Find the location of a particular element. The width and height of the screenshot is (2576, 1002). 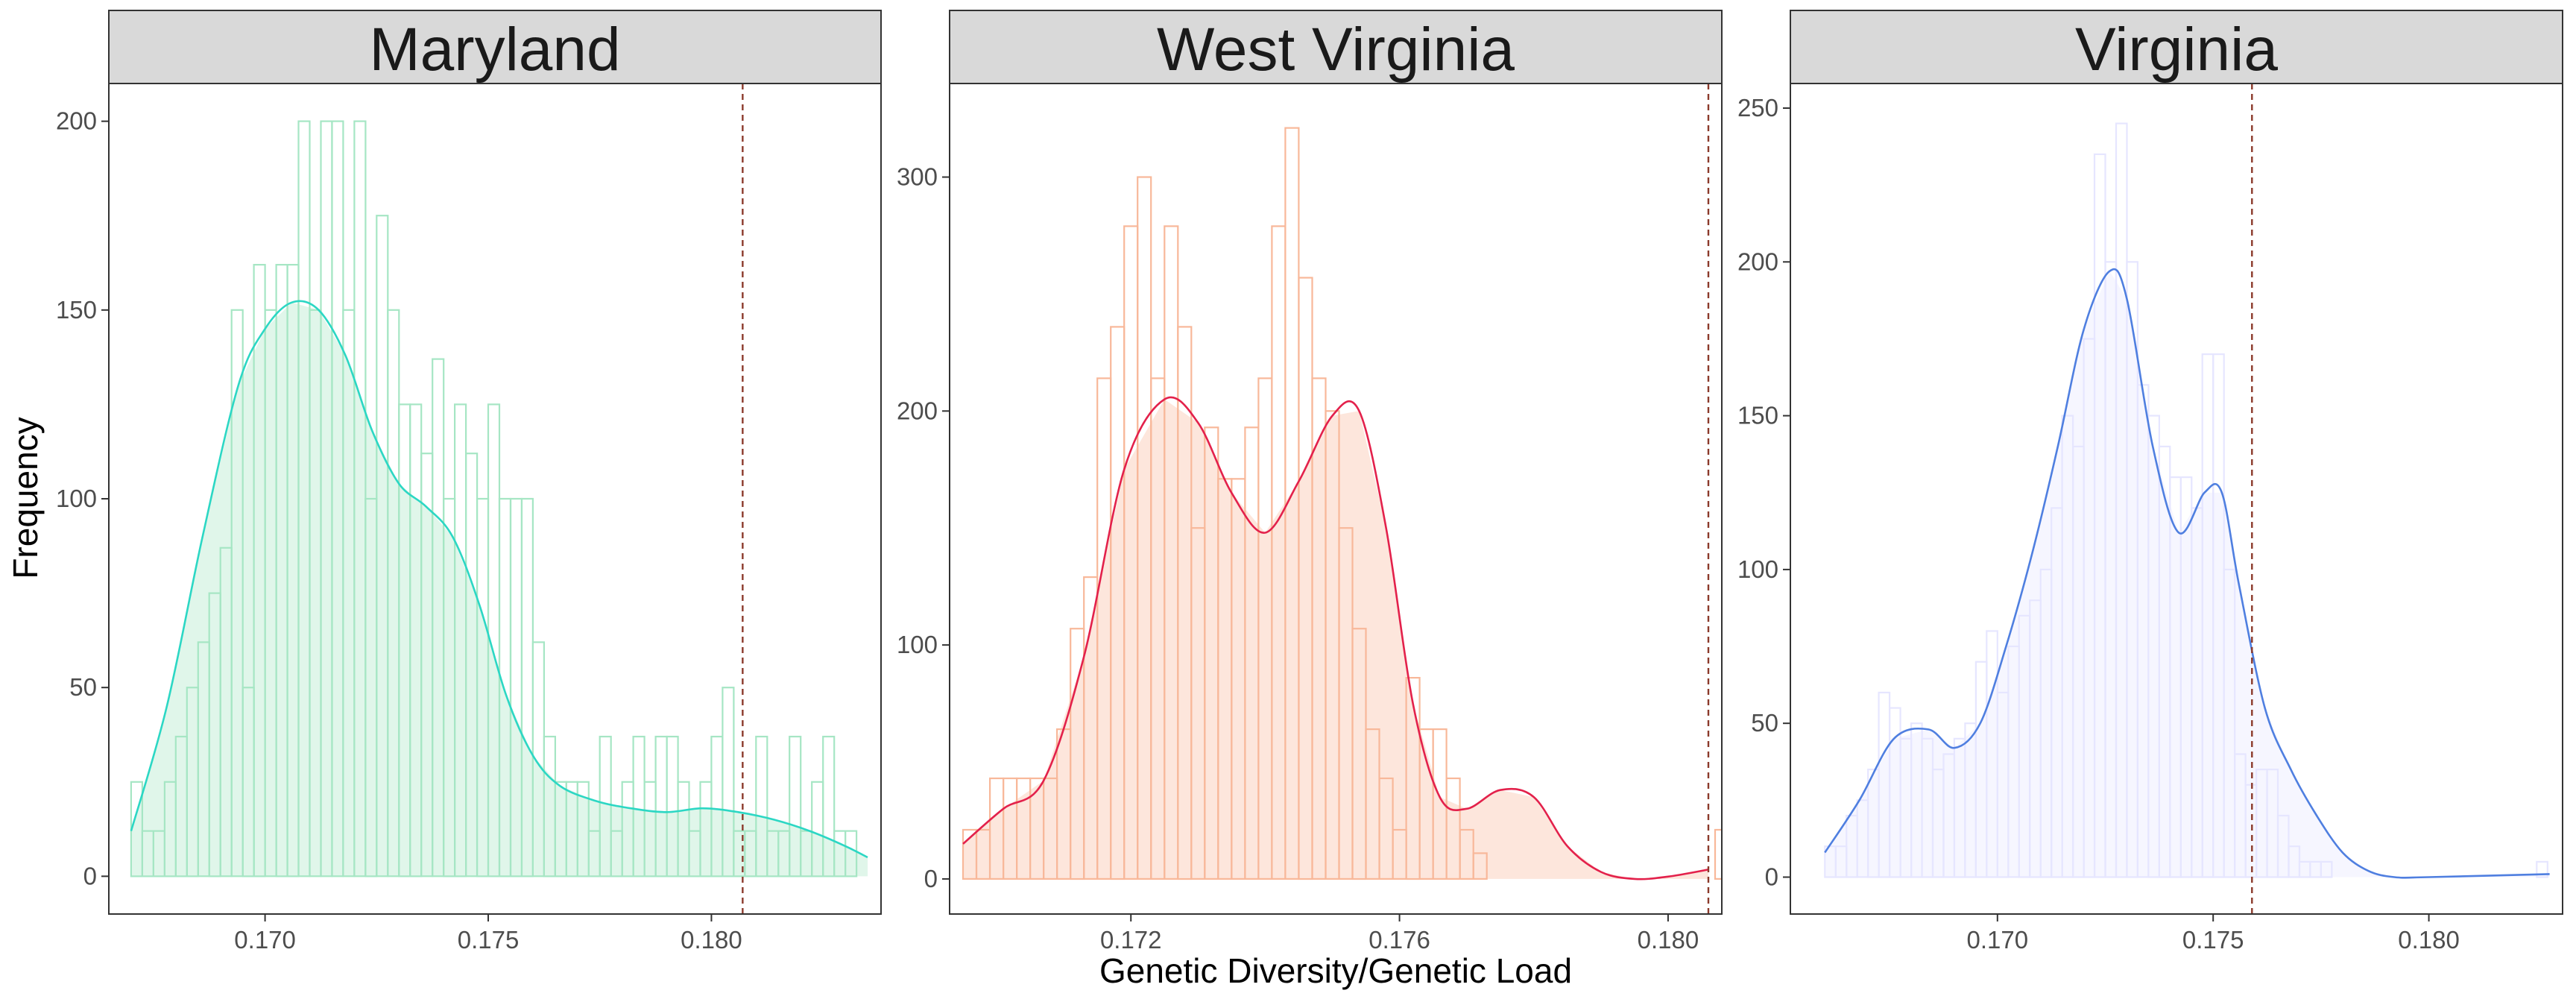

x-tick-label: 0.176 is located at coordinates (1399, 940).